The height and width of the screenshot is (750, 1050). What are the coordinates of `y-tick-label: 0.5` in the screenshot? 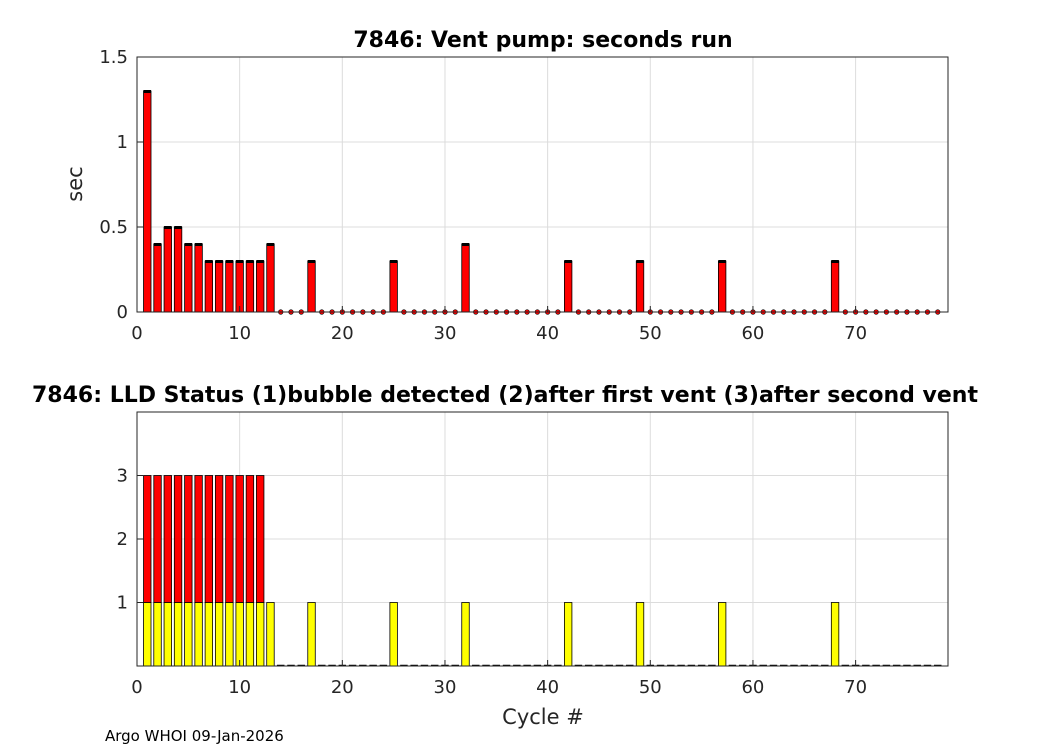 It's located at (113, 227).